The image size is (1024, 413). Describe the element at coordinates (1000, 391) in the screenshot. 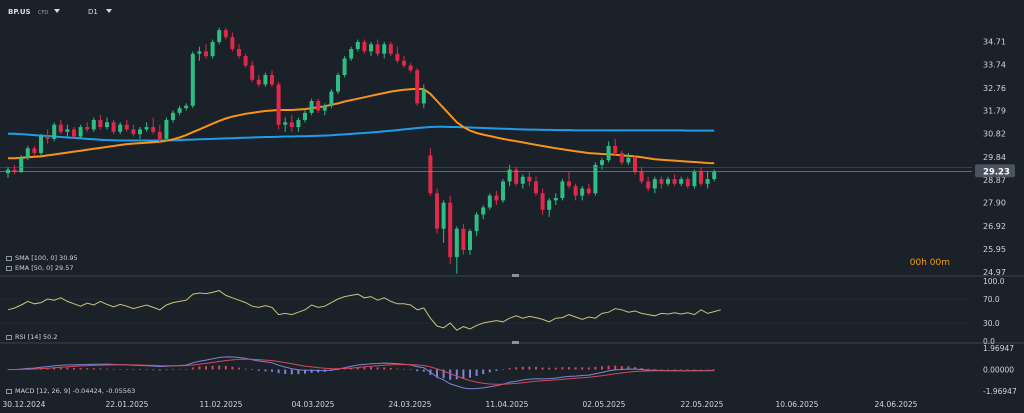

I see `macd-tick-label: -1.96947` at that location.